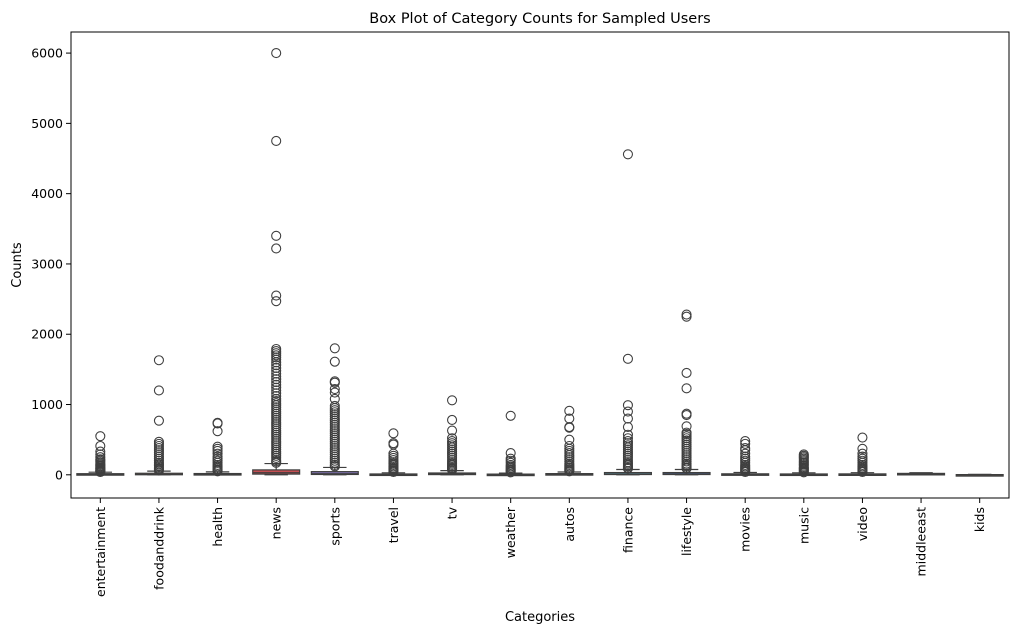  I want to click on box-music, so click(803, 463).